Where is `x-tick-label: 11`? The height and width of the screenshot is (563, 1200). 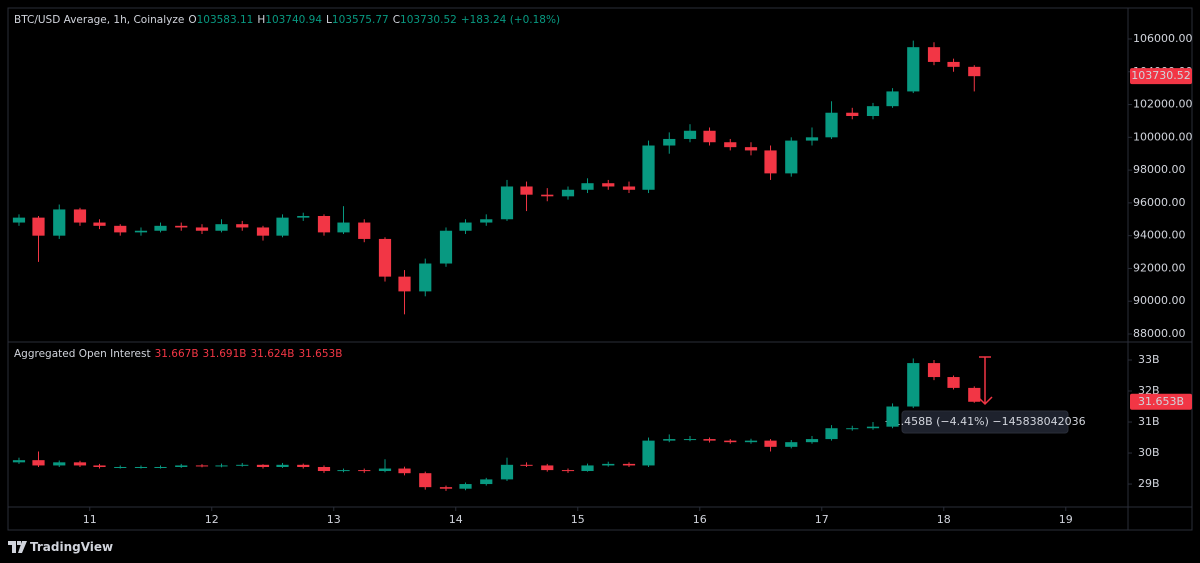 x-tick-label: 11 is located at coordinates (90, 519).